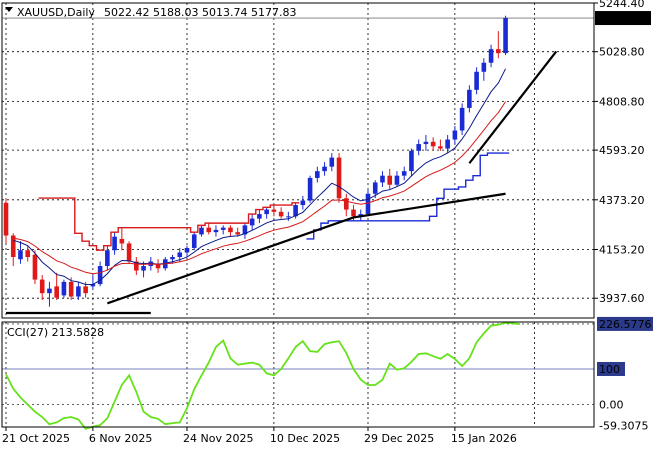 The height and width of the screenshot is (450, 660). What do you see at coordinates (623, 426) in the screenshot?
I see `cci-tick-label: -59.3075` at bounding box center [623, 426].